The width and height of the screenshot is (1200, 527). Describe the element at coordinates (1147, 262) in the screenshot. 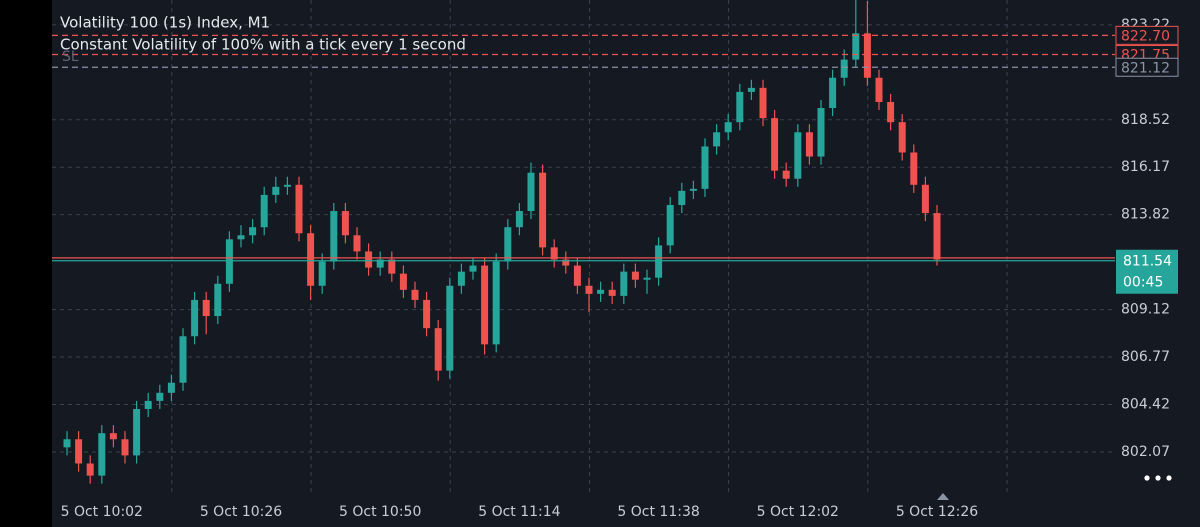

I see `price-label: 811.54` at that location.